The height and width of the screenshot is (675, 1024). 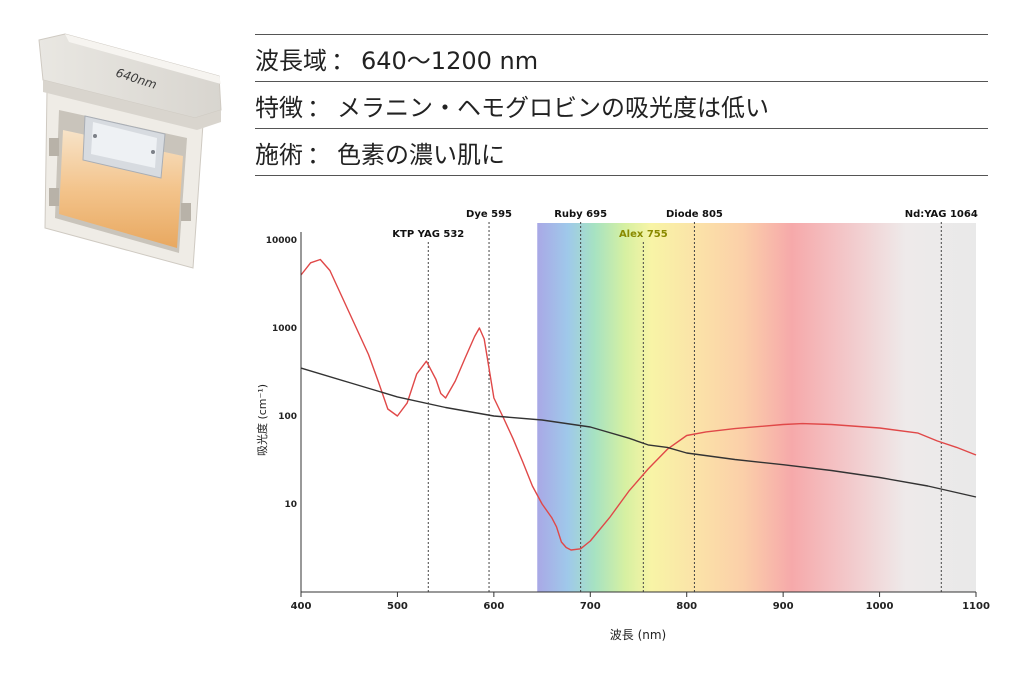 I want to click on spec-label: 波長域, so click(x=291, y=60).